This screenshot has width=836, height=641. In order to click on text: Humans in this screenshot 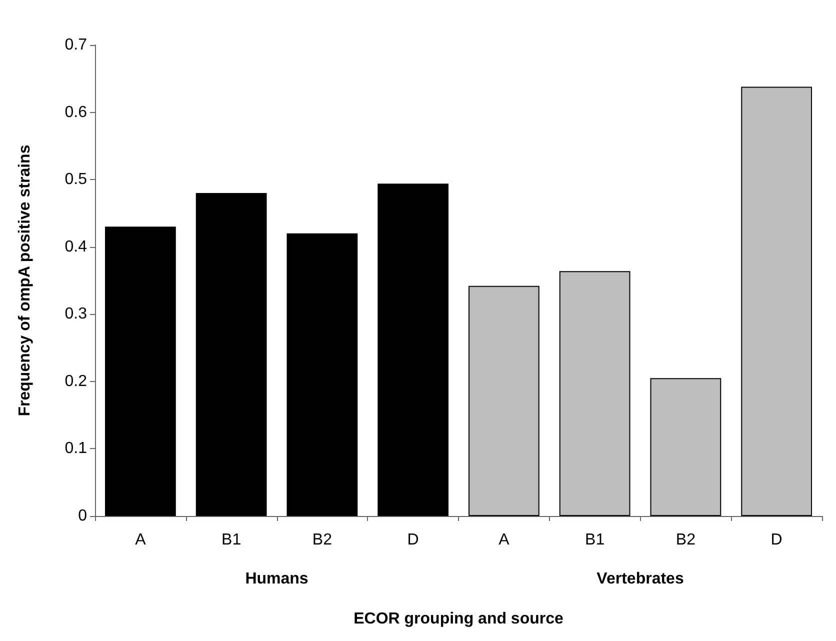, I will do `click(276, 579)`.